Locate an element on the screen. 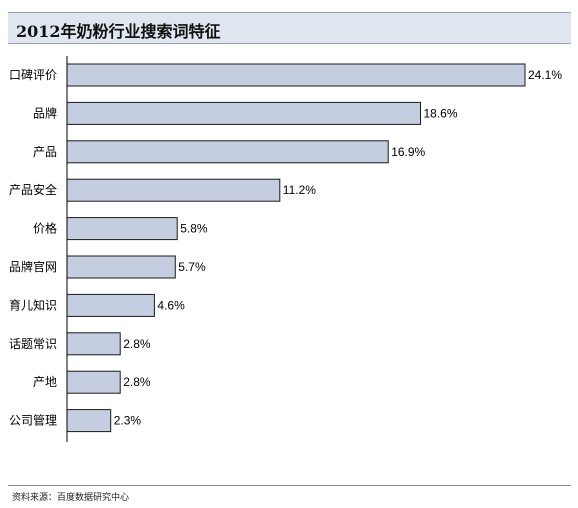 Image resolution: width=578 pixels, height=508 pixels. value-label: 18.6% is located at coordinates (441, 113).